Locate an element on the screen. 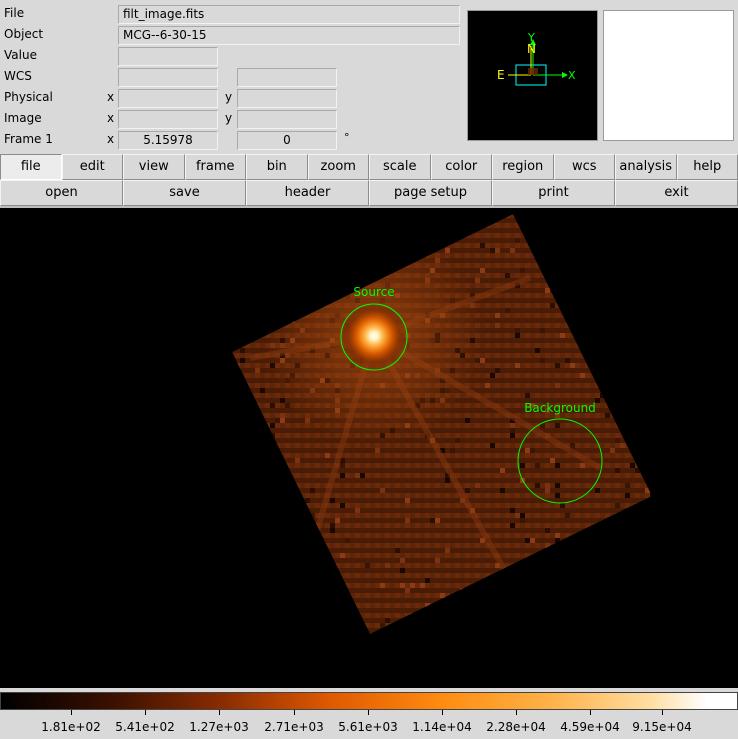  menu-frame-button: frame is located at coordinates (215, 167).